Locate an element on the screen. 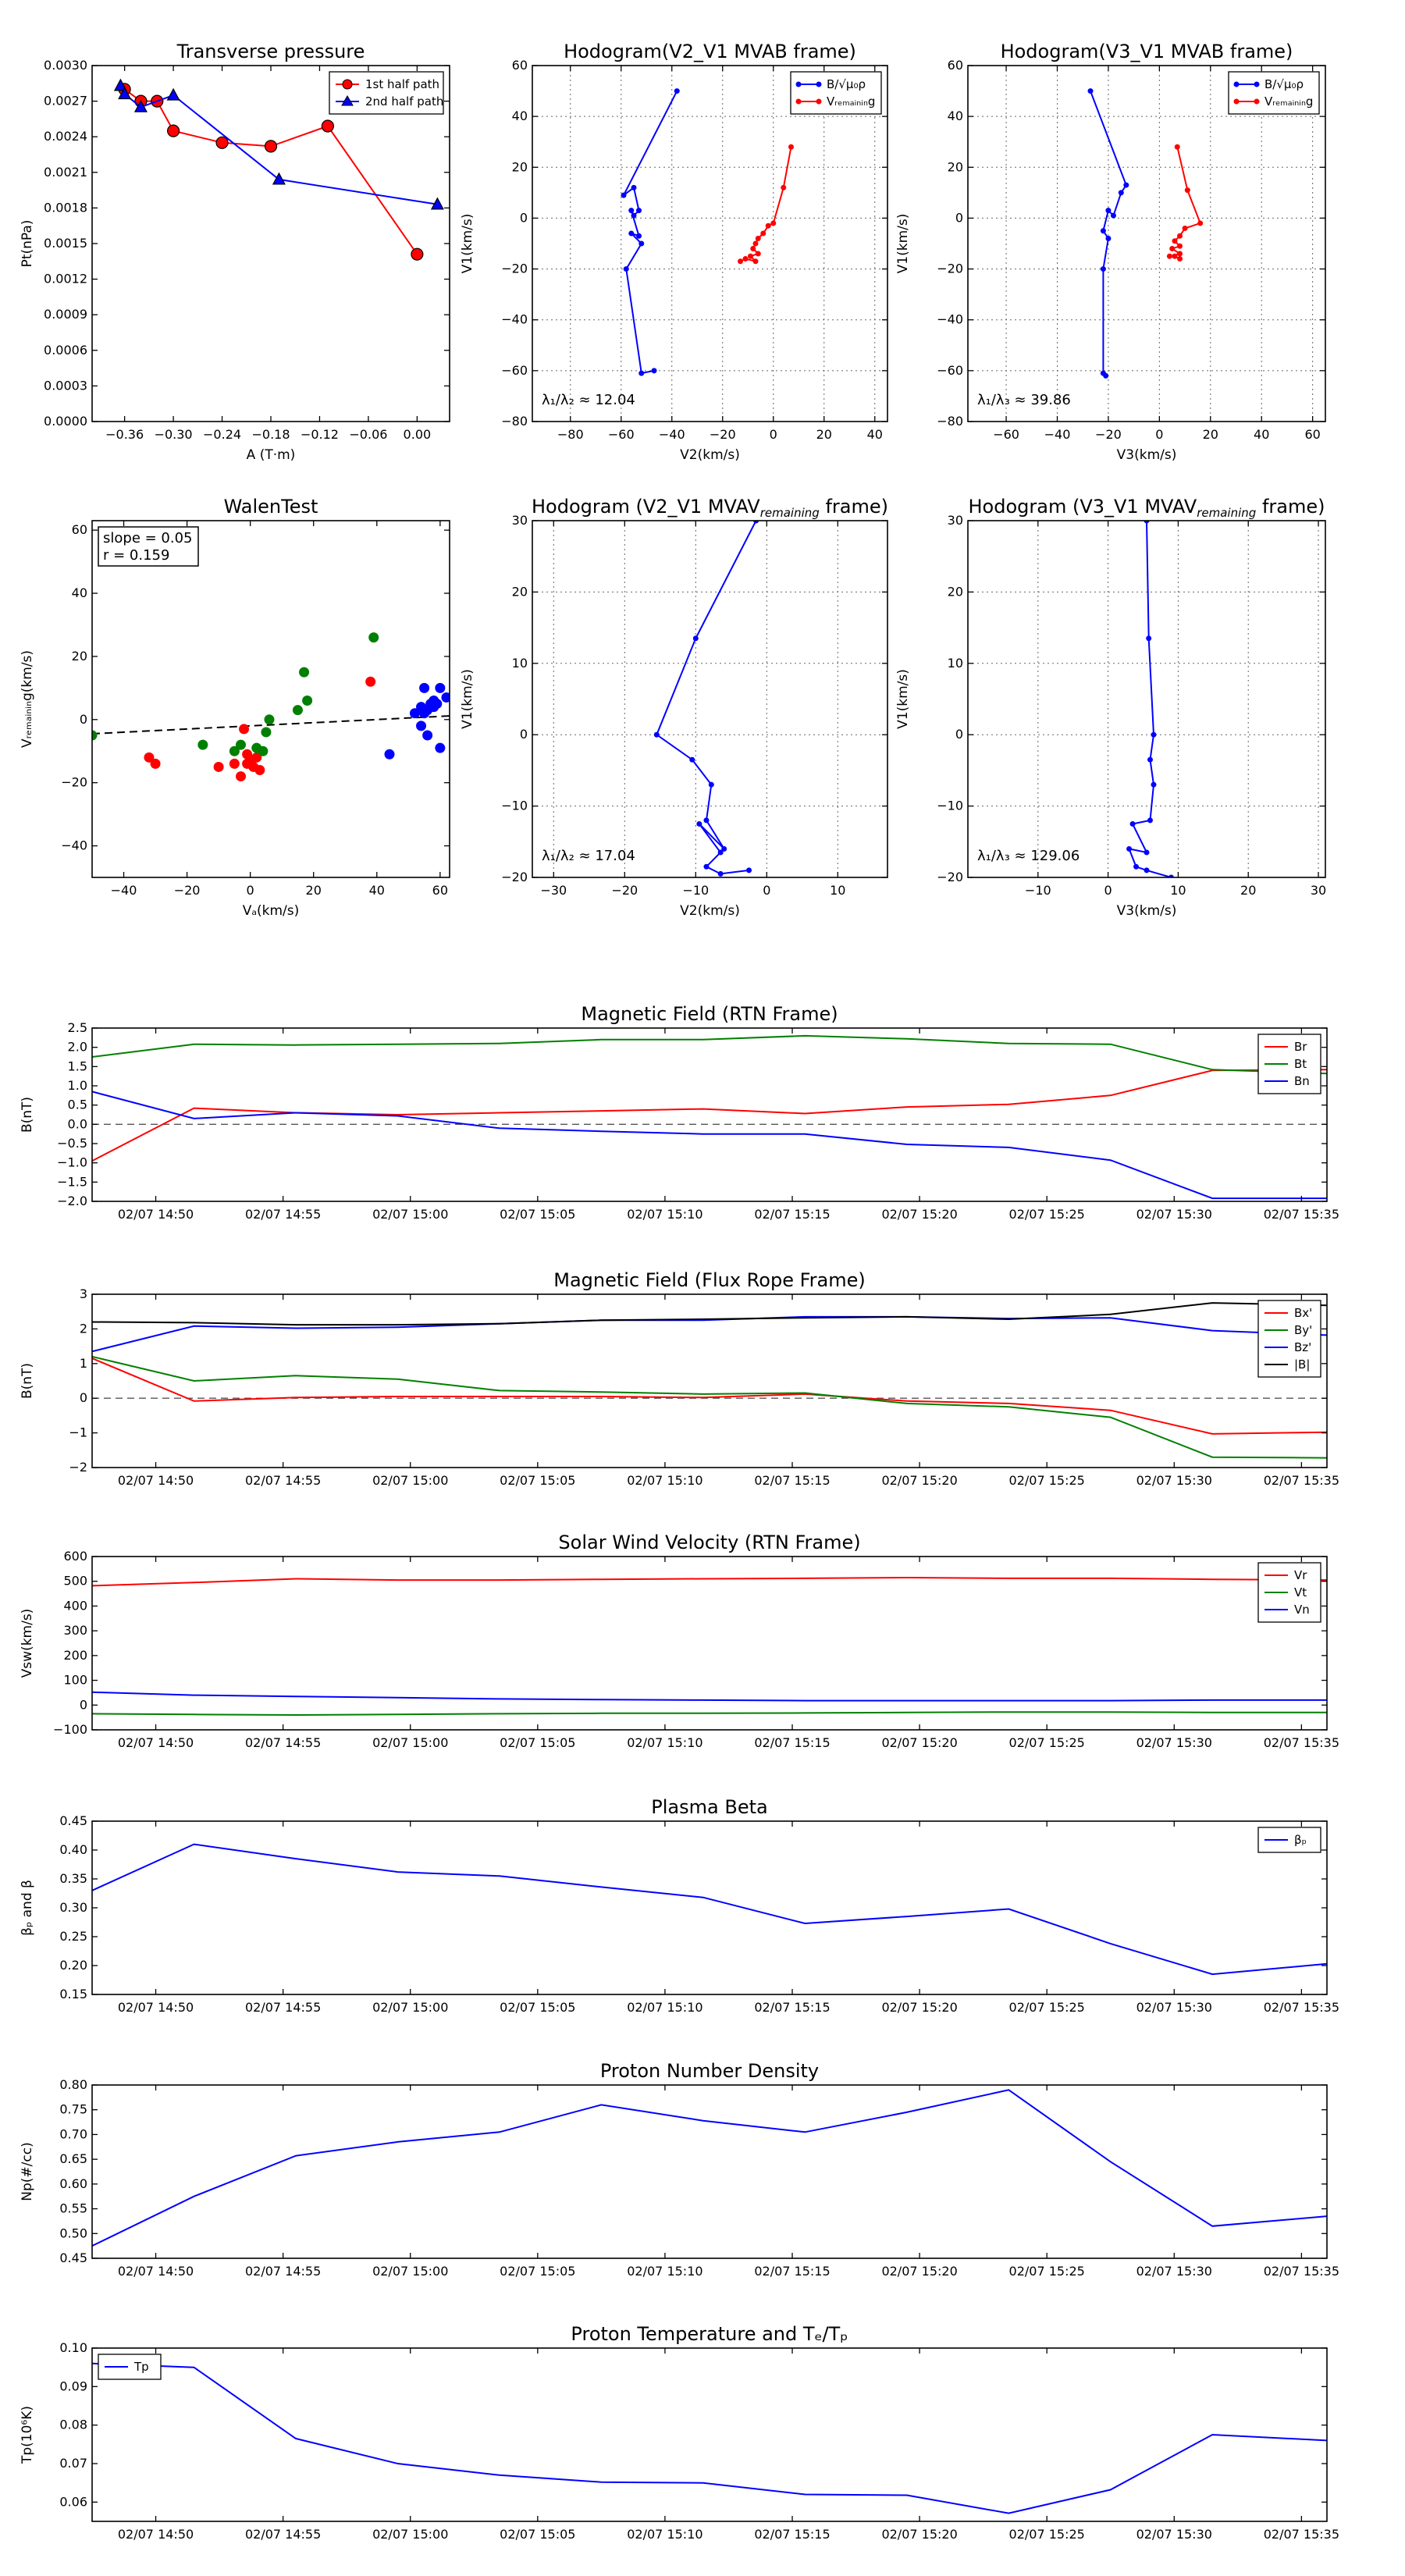  y-tick-label: 400 is located at coordinates (75, 1605).